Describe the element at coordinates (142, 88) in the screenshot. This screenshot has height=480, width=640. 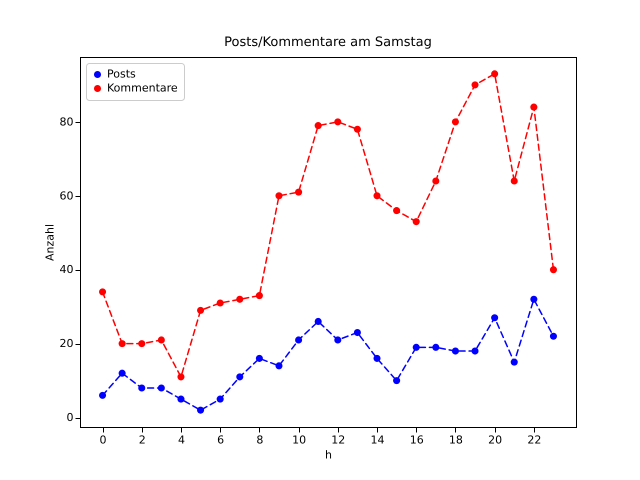
I see `legend-label: Kommentare` at that location.